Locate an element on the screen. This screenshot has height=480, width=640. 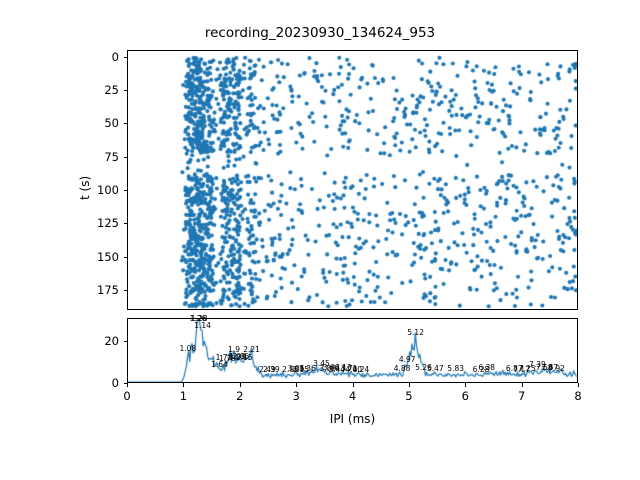
peak-label: 6.28 is located at coordinates (481, 369).